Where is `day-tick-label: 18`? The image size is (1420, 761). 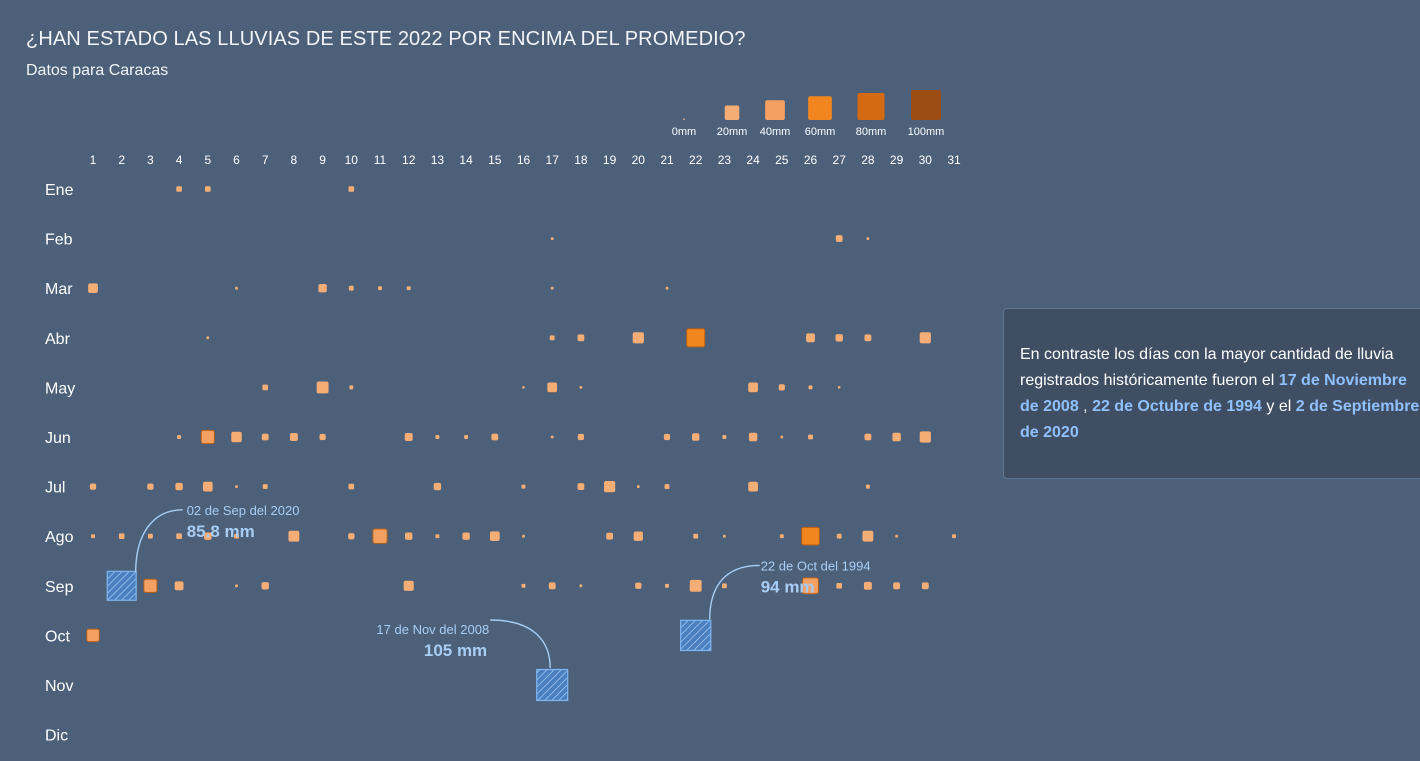
day-tick-label: 18 is located at coordinates (581, 160).